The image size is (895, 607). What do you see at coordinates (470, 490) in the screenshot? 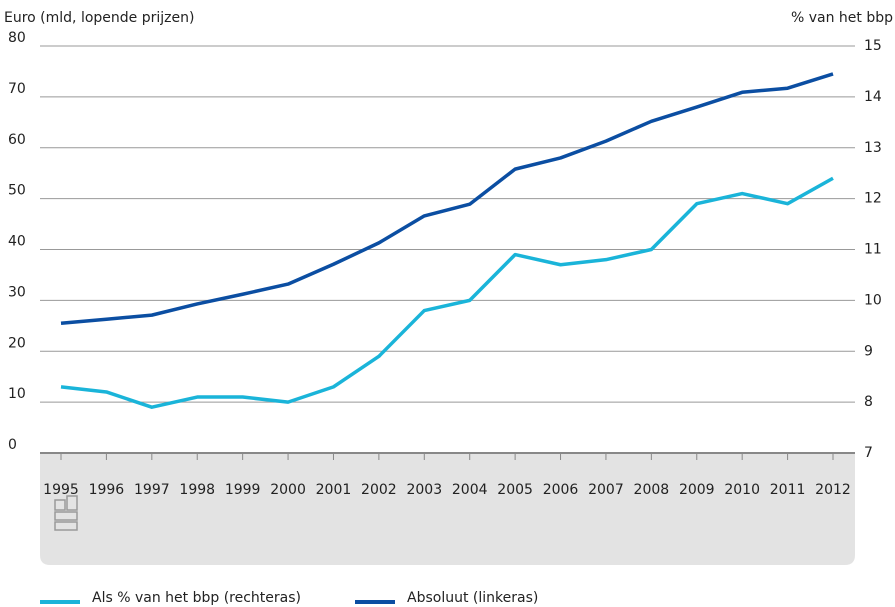
I see `x-tick-label: 2004` at bounding box center [470, 490].